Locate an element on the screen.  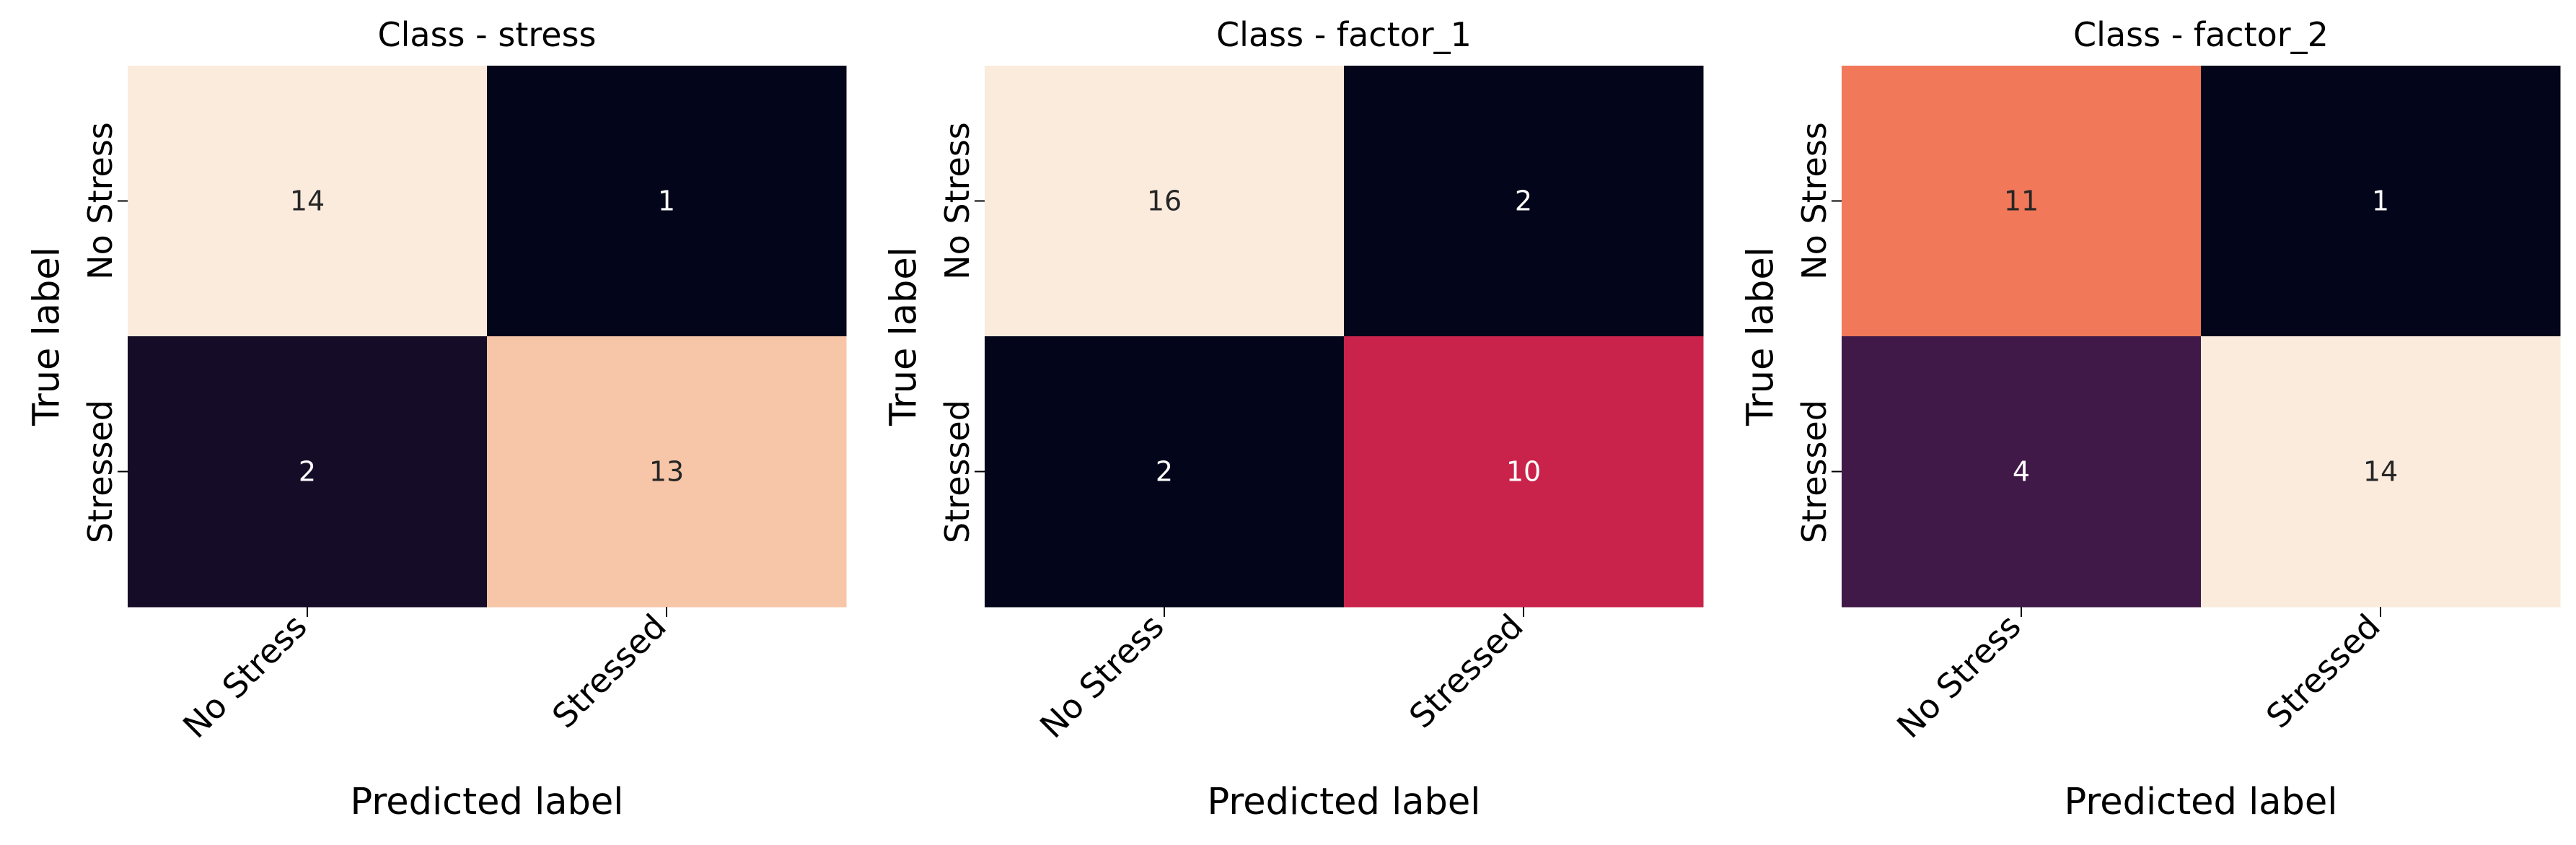
cell-value-label: 11 is located at coordinates (2021, 201).